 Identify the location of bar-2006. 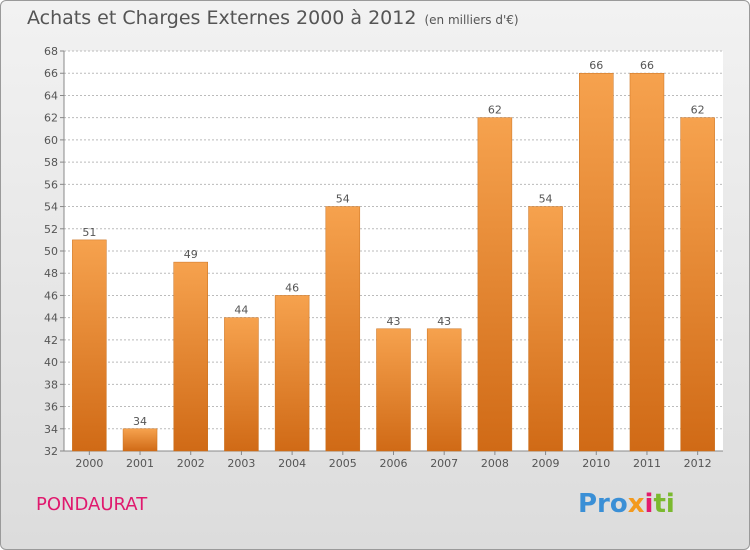
(393, 390).